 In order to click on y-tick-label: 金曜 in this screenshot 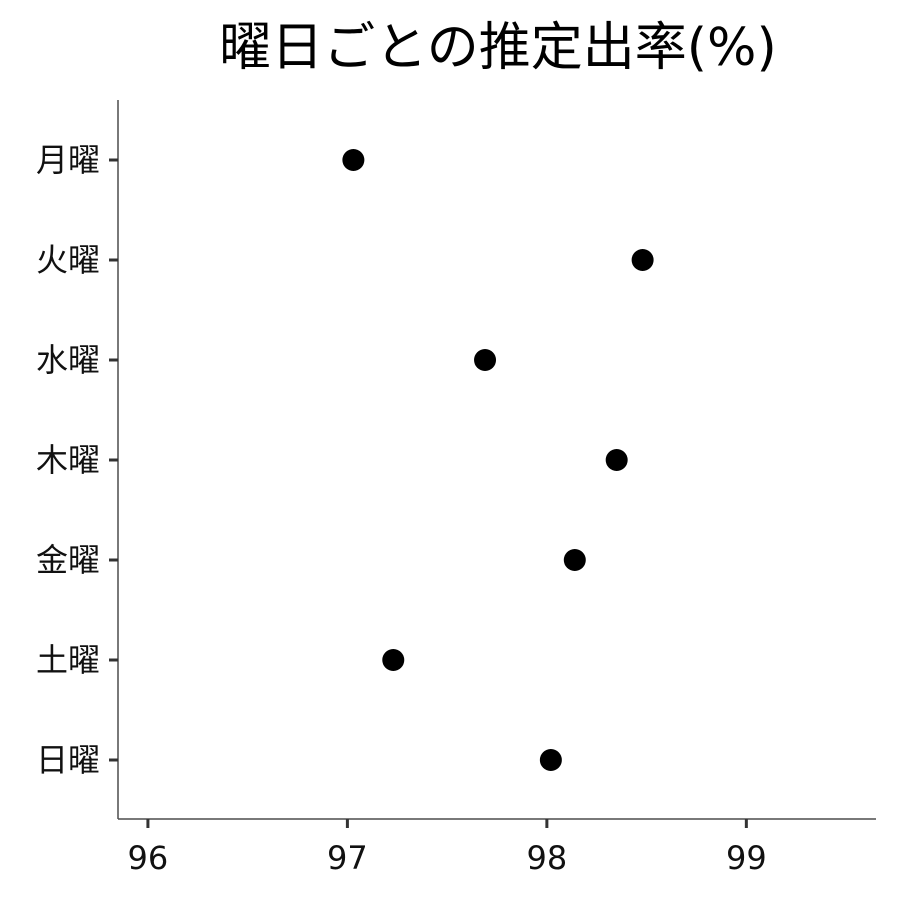, I will do `click(68, 560)`.